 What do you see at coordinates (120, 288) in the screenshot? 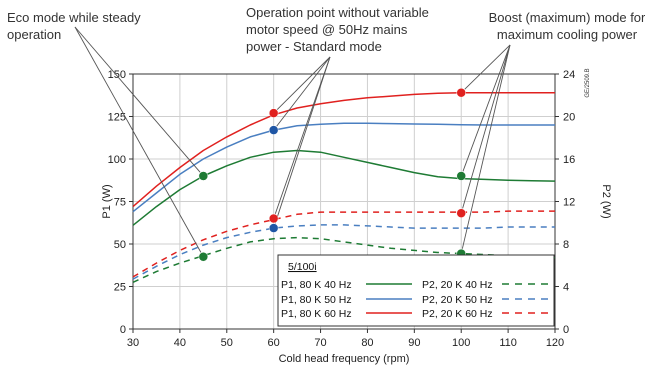
I see `y-left-tick-label: 25` at bounding box center [120, 288].